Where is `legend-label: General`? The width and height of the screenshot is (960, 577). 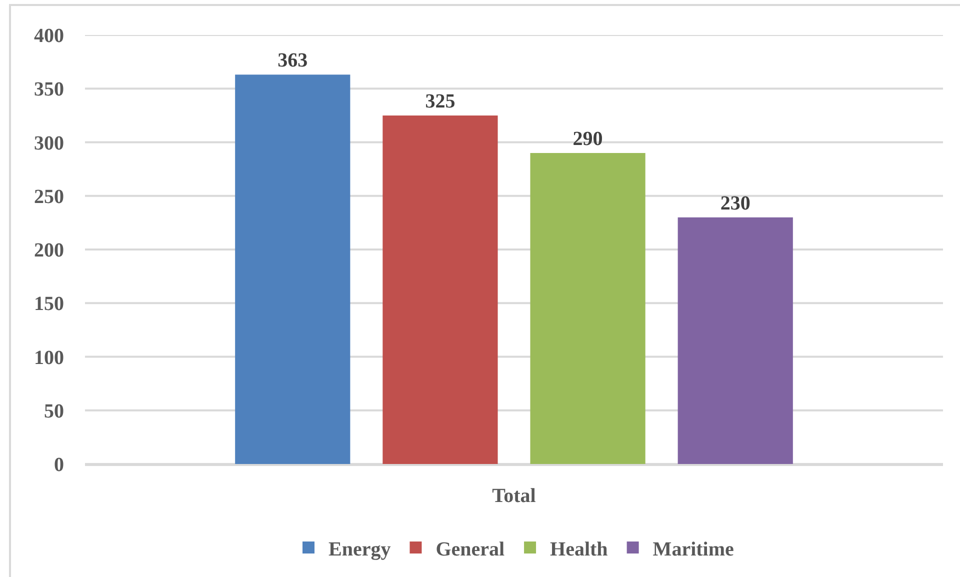 legend-label: General is located at coordinates (471, 549).